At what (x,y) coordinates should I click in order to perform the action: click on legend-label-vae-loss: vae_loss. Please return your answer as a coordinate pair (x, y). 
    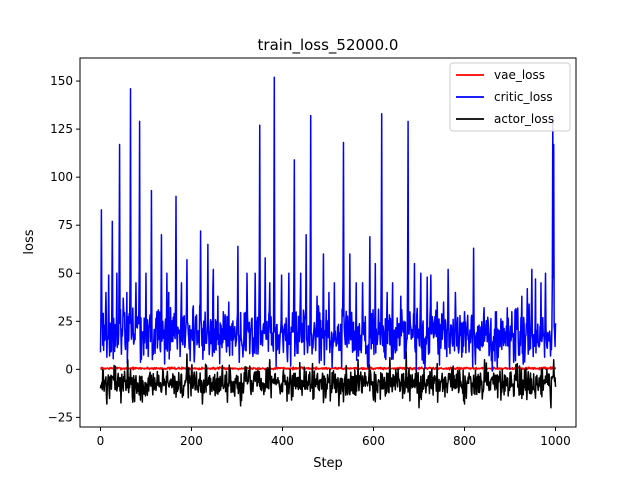
    Looking at the image, I should click on (519, 75).